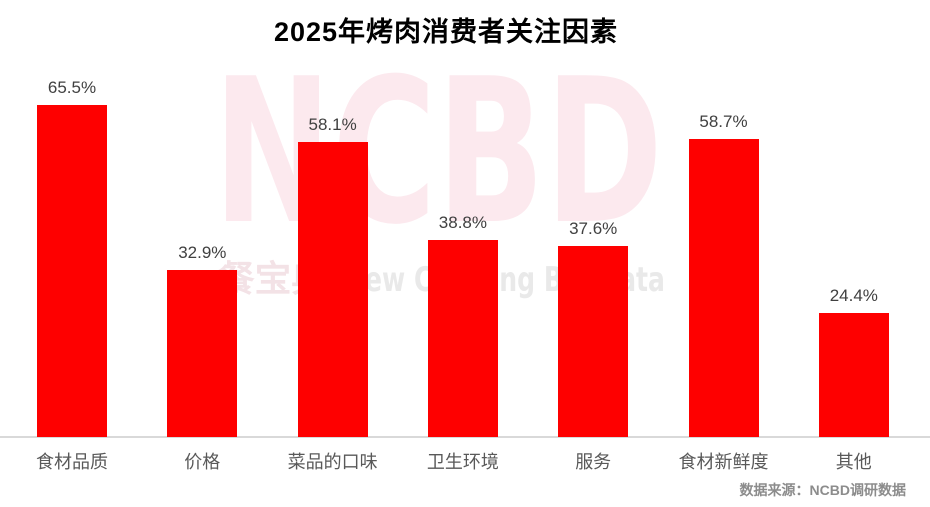  Describe the element at coordinates (465, 437) in the screenshot. I see `x-axis-line` at that location.